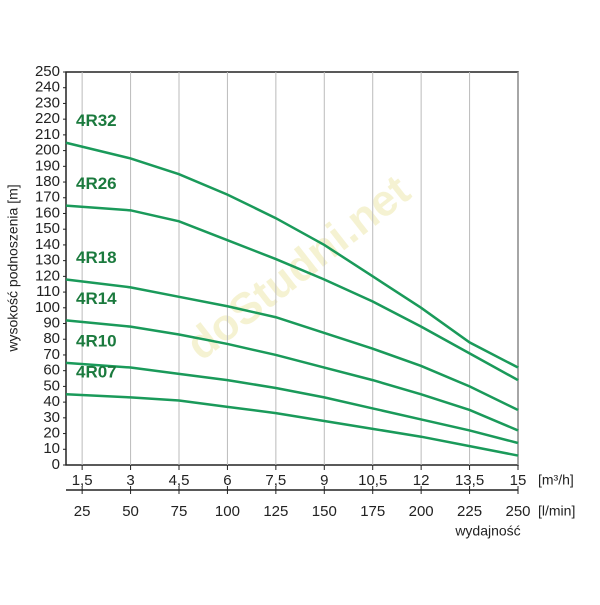 Image resolution: width=600 pixels, height=605 pixels. What do you see at coordinates (487, 531) in the screenshot?
I see `x2-axis-label: wydajność` at bounding box center [487, 531].